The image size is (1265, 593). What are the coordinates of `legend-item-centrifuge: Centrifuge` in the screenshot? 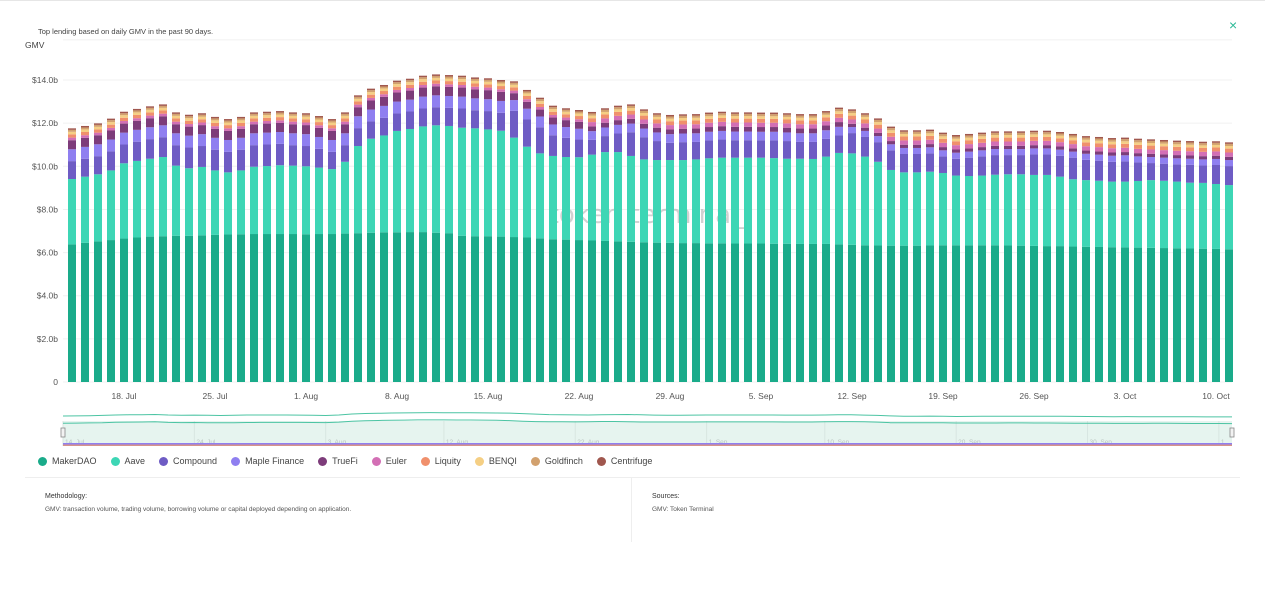 It's located at (624, 461).